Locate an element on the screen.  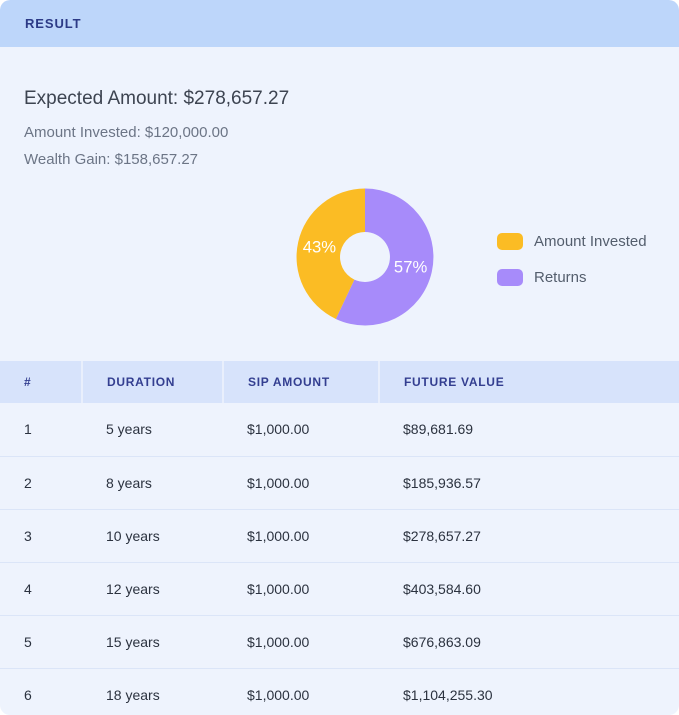
table-header-cell: FUTURE VALUE is located at coordinates (528, 382).